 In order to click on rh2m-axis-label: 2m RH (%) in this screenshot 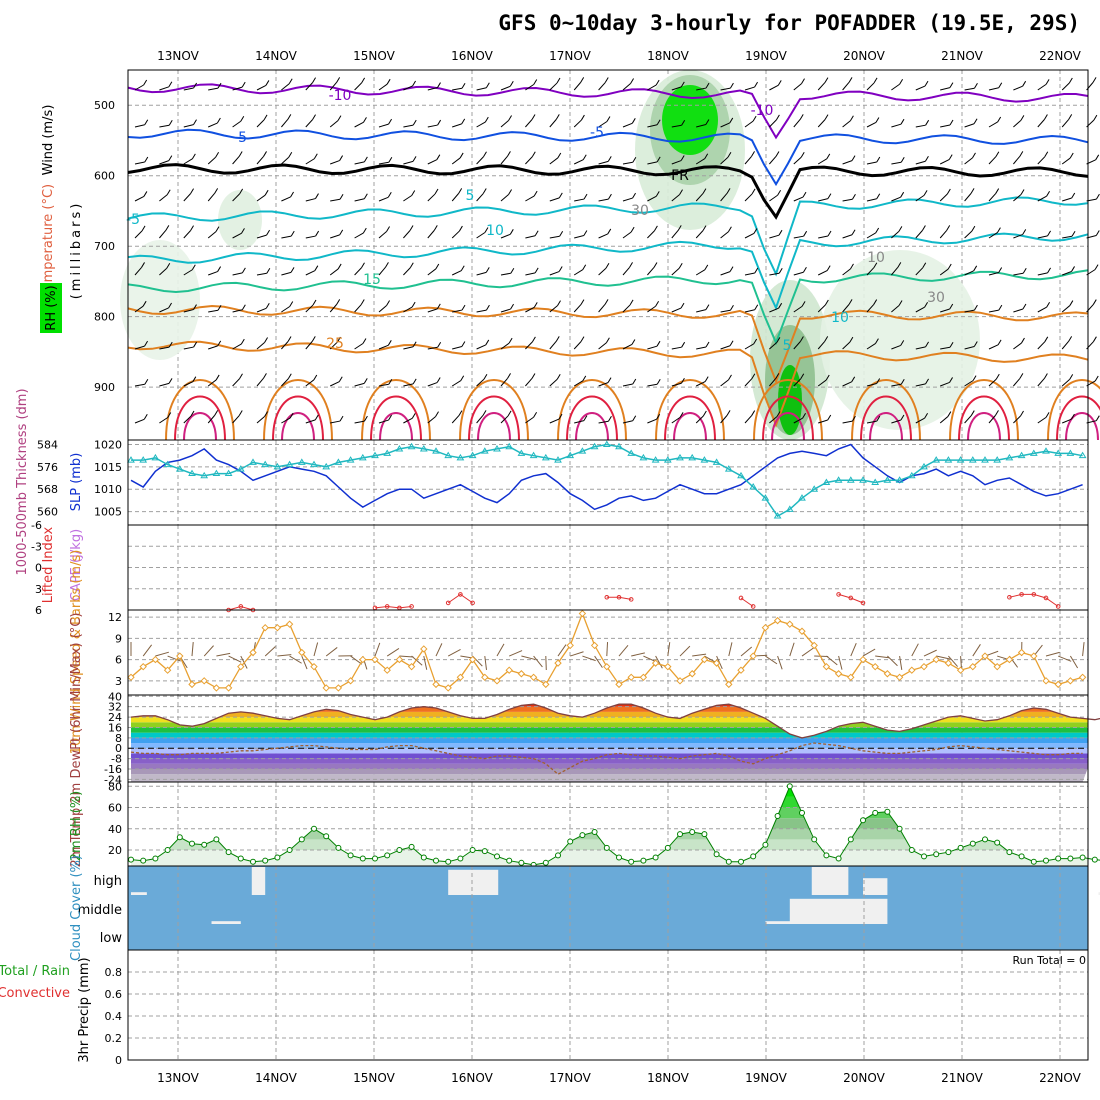, I will do `click(76, 826)`.